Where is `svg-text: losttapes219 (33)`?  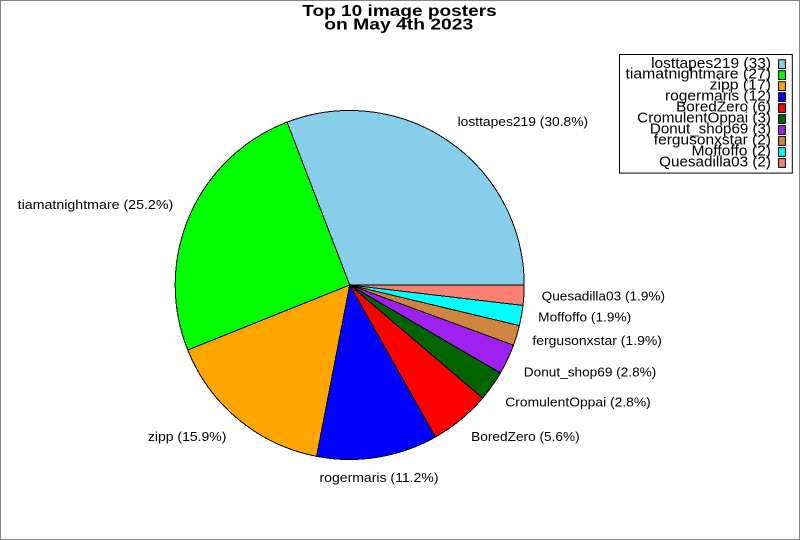
svg-text: losttapes219 (33) is located at coordinates (711, 63).